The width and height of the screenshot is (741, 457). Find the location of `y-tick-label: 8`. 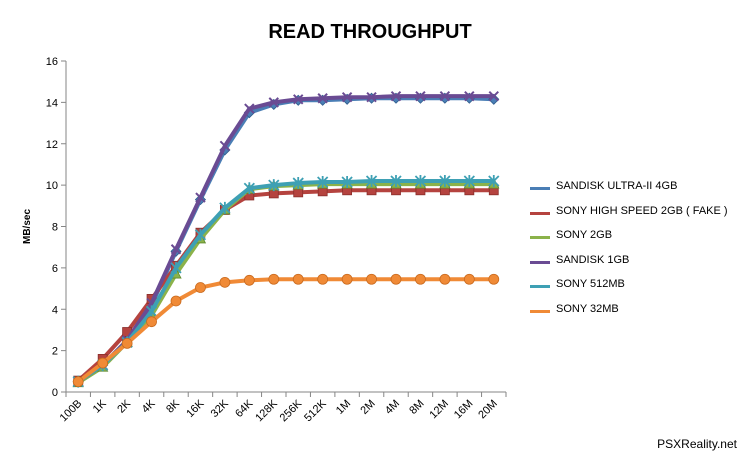

y-tick-label: 8 is located at coordinates (55, 228).